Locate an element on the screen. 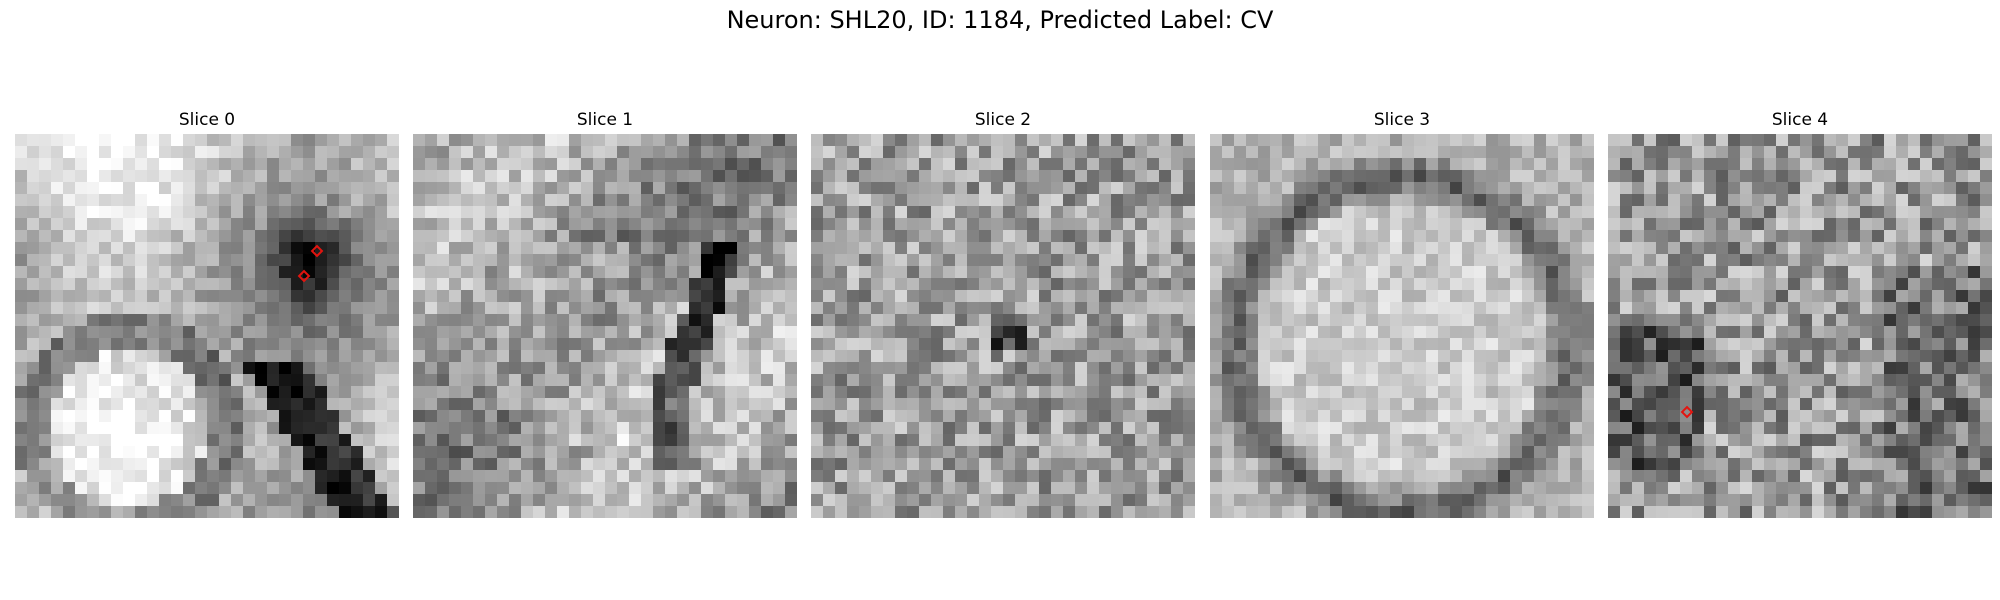 This screenshot has height=600, width=2000. slice-panel-4: Slice 4 is located at coordinates (1800, 313).